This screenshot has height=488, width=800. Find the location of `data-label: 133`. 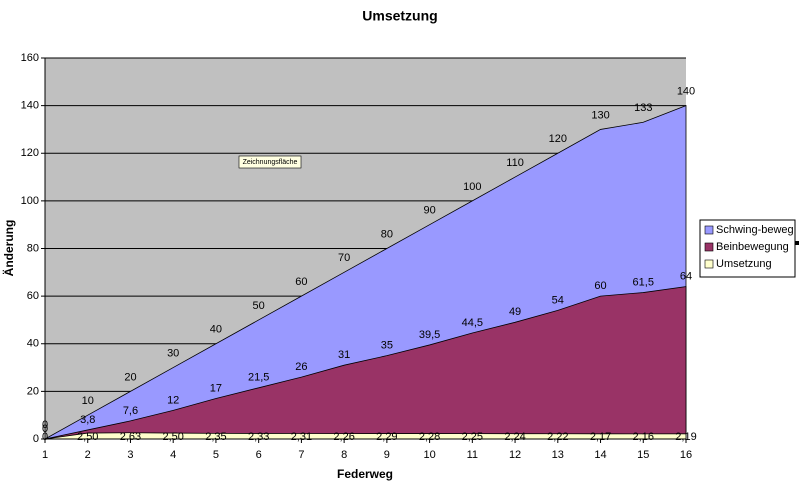

data-label: 133 is located at coordinates (643, 108).